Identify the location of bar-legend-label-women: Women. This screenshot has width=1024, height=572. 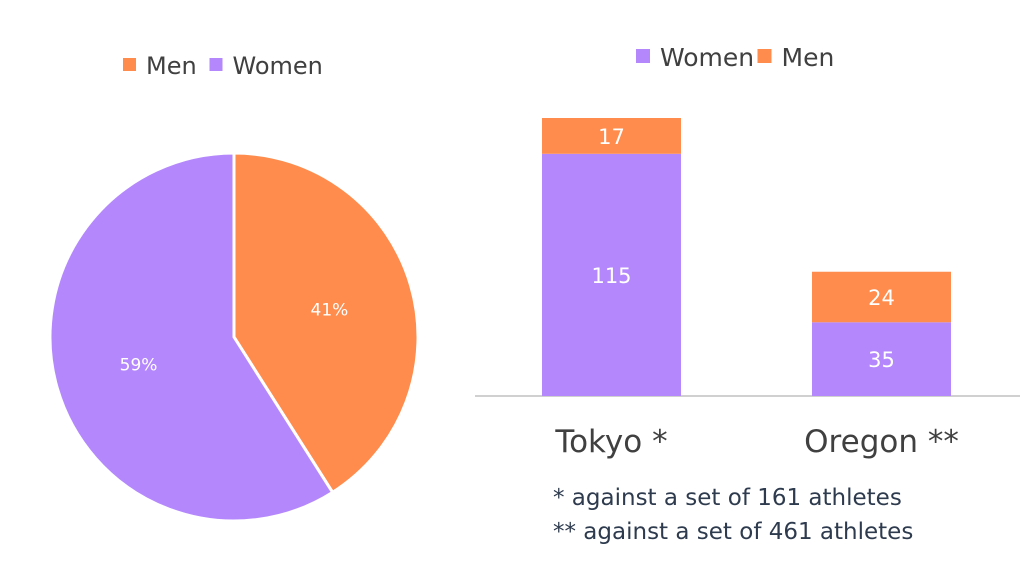
(707, 57).